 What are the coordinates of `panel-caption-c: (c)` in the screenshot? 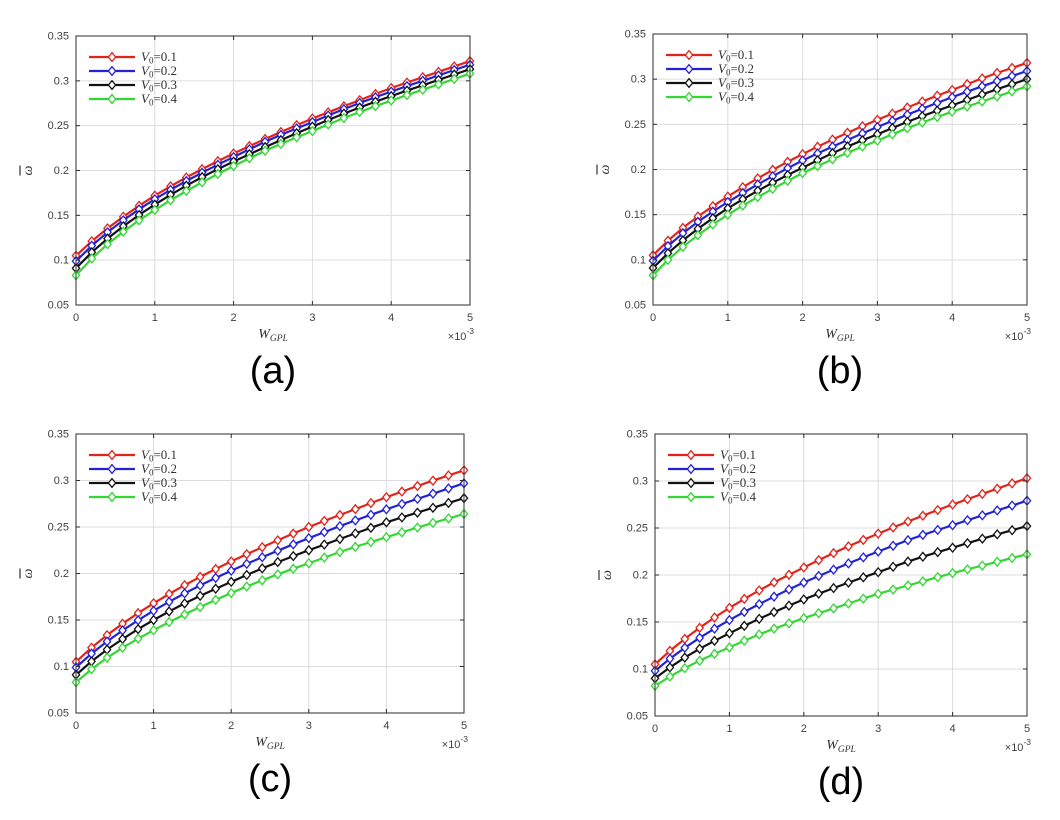 It's located at (270, 779).